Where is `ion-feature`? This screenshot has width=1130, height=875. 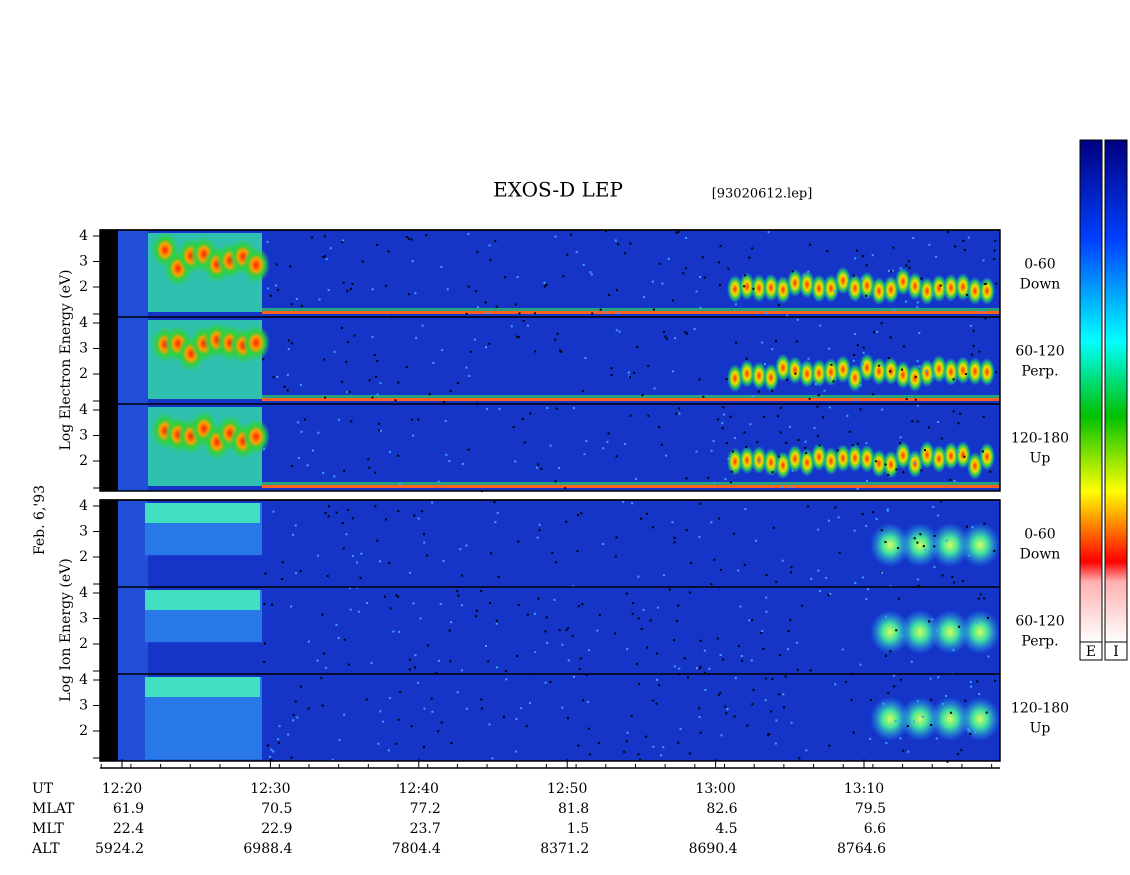 ion-feature is located at coordinates (920, 719).